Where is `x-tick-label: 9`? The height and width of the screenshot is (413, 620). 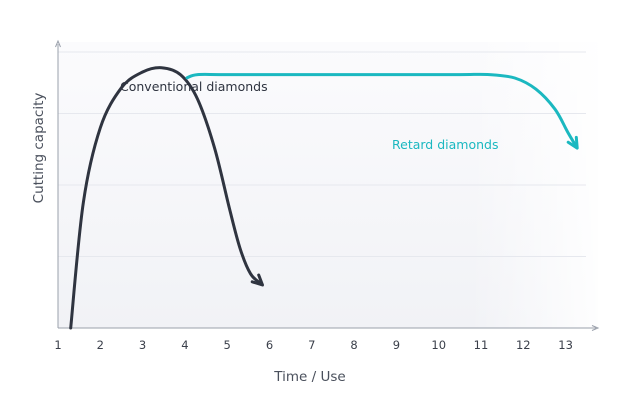
x-tick-label: 9 is located at coordinates (396, 345).